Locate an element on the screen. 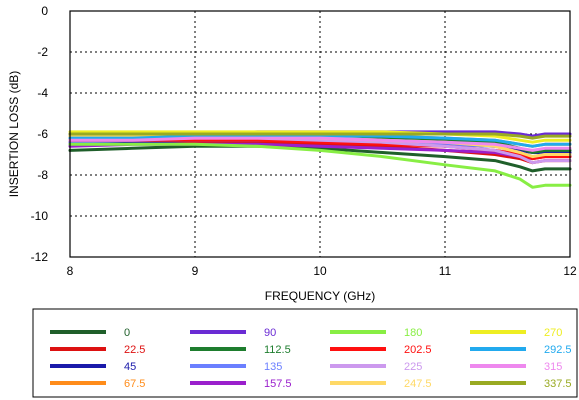 The width and height of the screenshot is (579, 400). legend-label: 45 is located at coordinates (130, 367).